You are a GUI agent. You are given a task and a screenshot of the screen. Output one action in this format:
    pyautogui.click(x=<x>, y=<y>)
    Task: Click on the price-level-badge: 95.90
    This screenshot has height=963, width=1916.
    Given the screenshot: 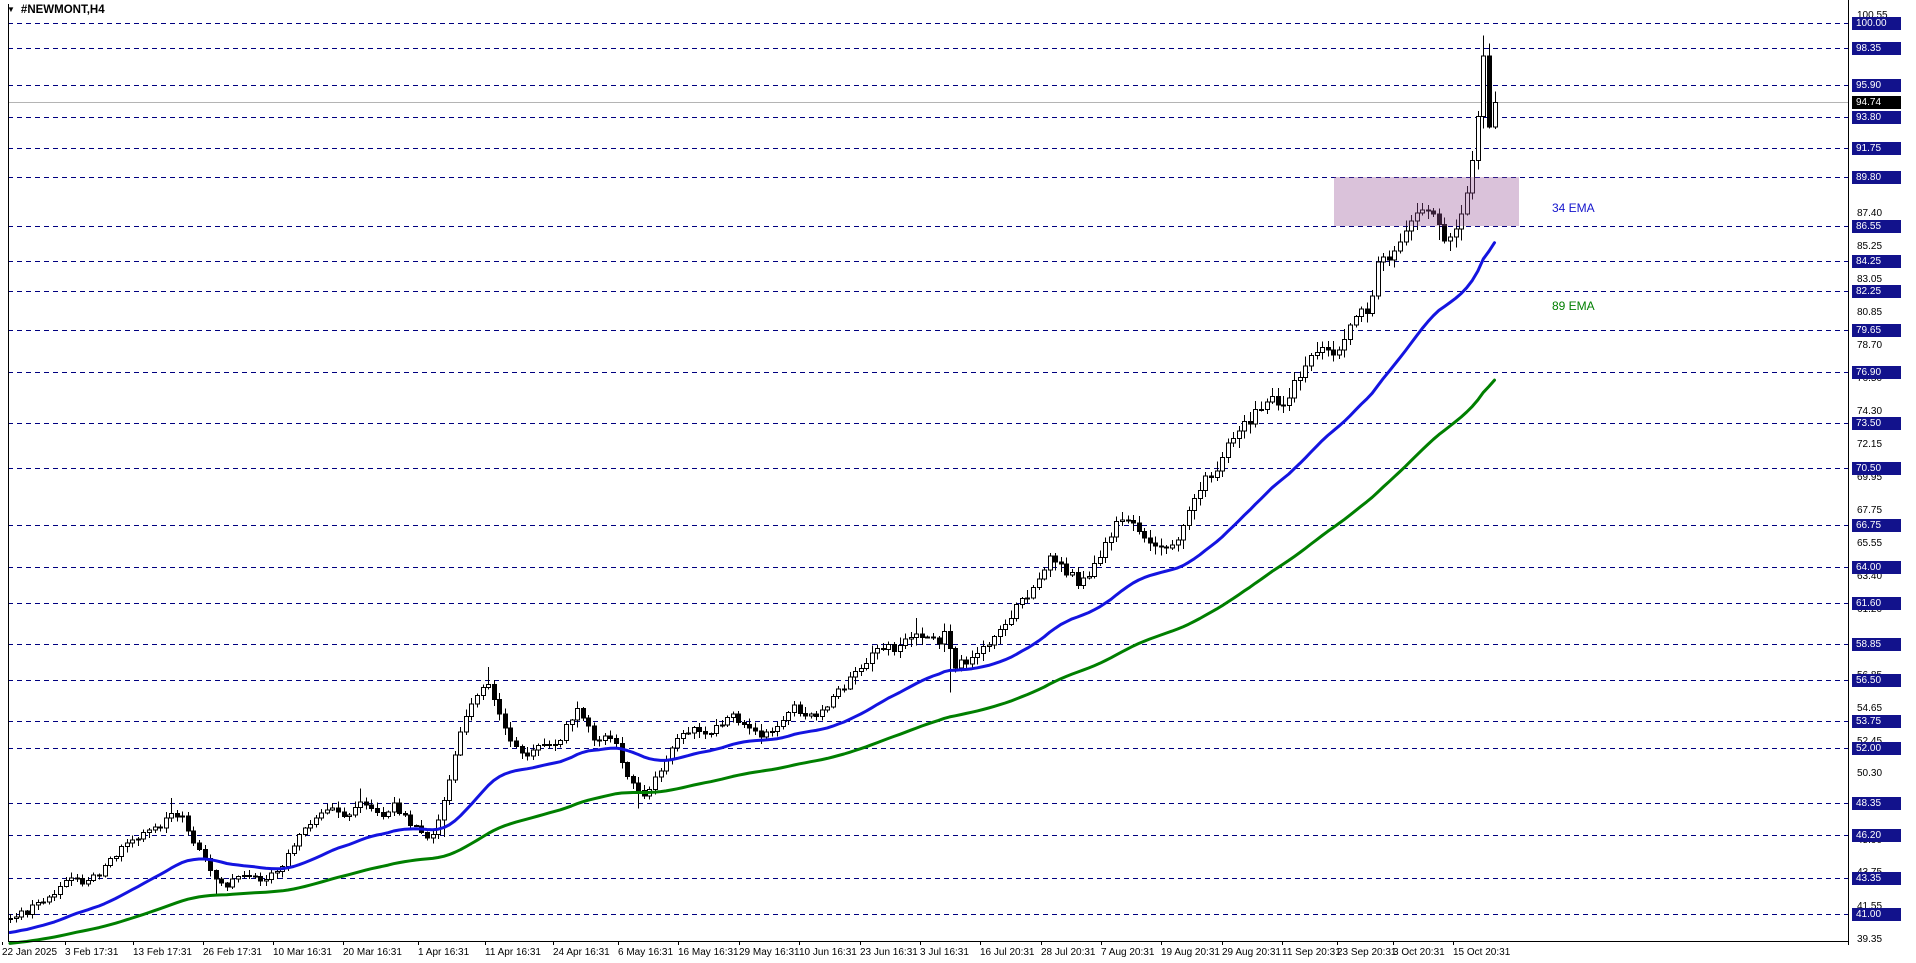 What is the action you would take?
    pyautogui.click(x=1876, y=85)
    